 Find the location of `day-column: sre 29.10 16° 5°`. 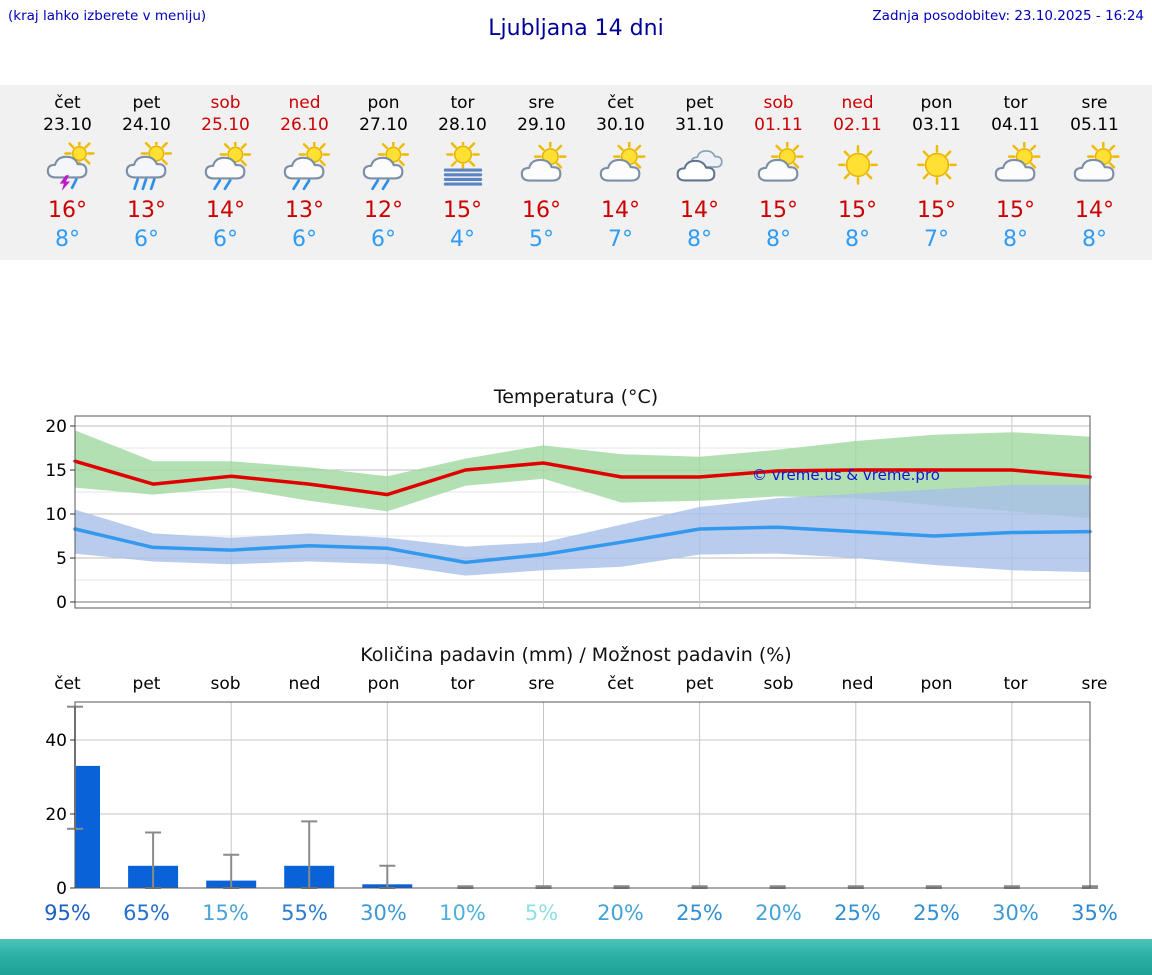

day-column: sre 29.10 16° 5° is located at coordinates (541, 176).